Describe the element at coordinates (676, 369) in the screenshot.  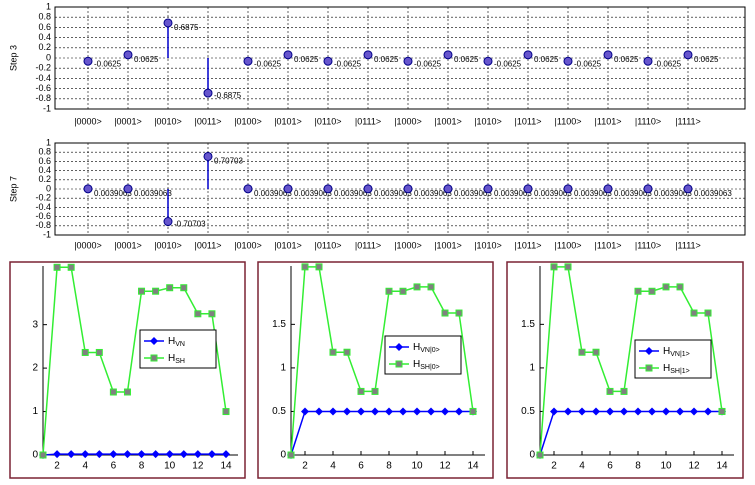
I see `legend-label: HSH|1>` at that location.